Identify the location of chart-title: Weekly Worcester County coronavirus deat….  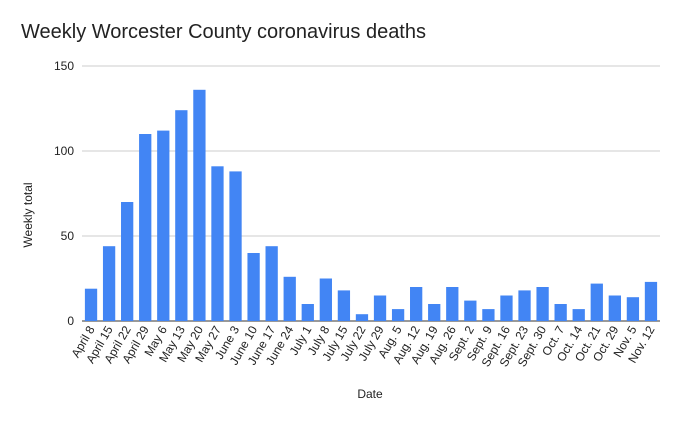
(223, 32).